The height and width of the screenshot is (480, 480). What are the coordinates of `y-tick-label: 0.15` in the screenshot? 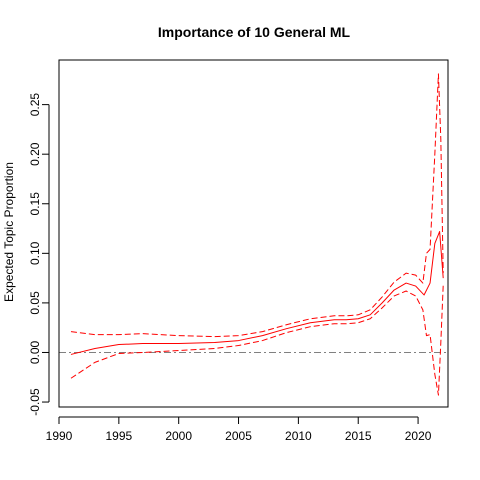 It's located at (35, 204).